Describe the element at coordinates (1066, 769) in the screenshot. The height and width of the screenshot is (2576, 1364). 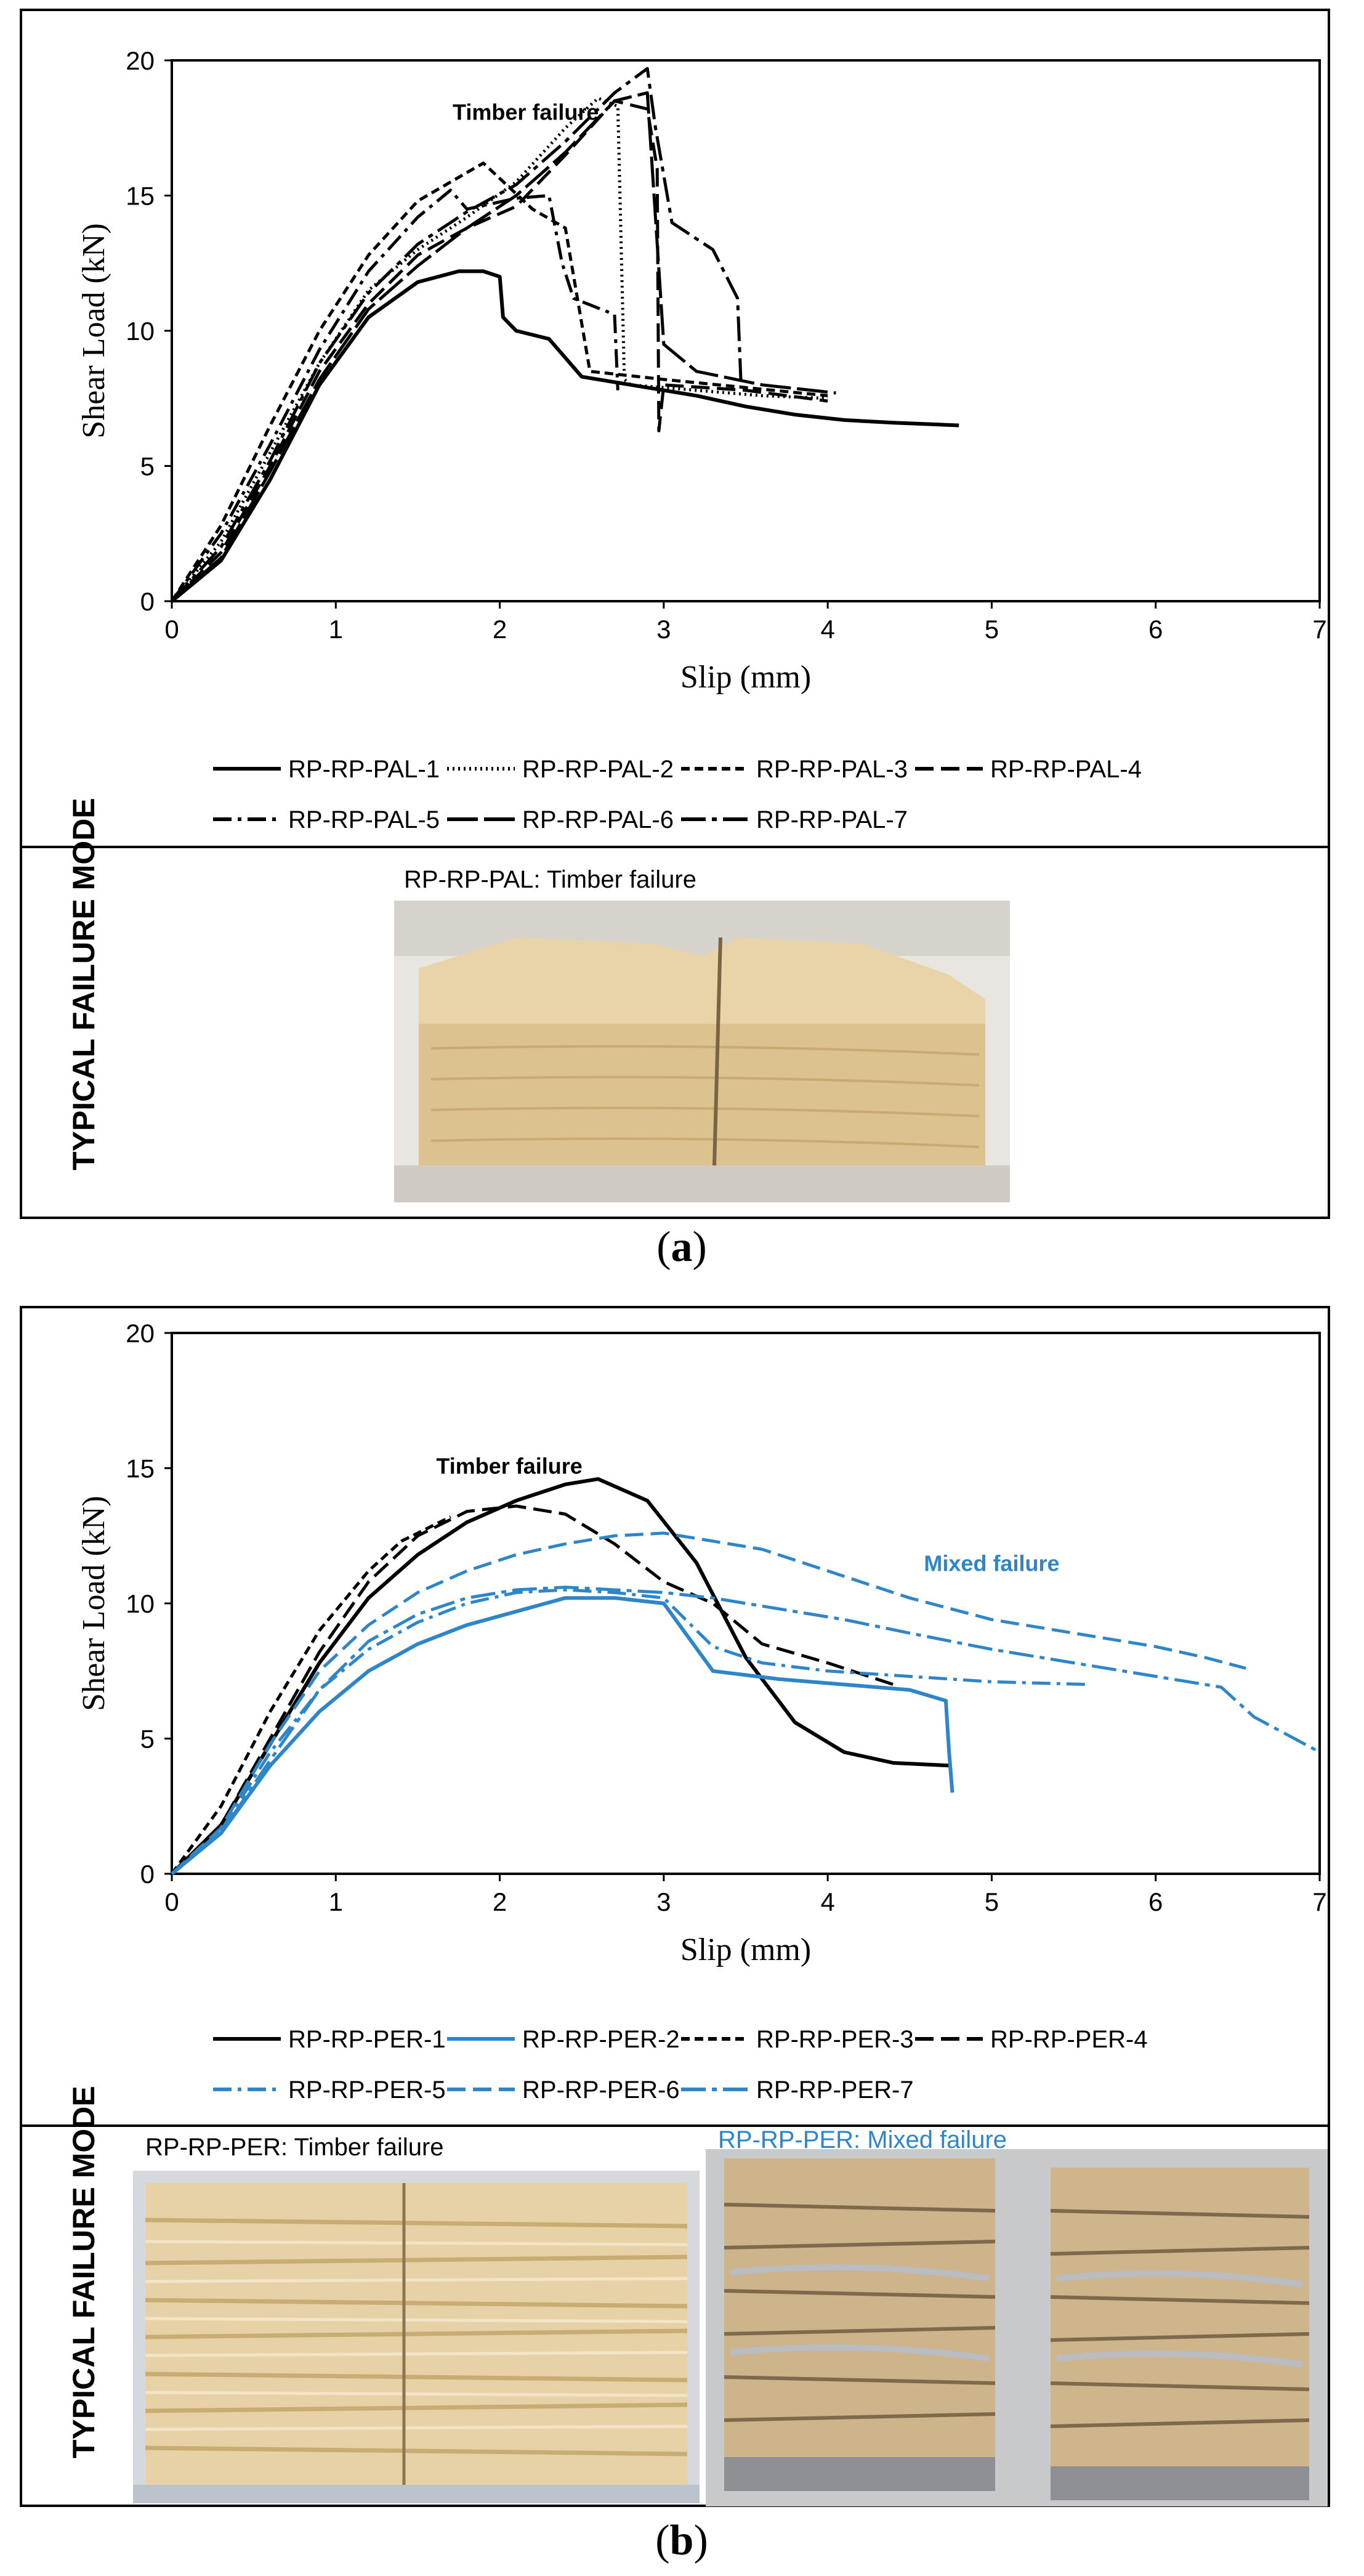
I see `legend-label: RP-RP-PAL-4` at that location.